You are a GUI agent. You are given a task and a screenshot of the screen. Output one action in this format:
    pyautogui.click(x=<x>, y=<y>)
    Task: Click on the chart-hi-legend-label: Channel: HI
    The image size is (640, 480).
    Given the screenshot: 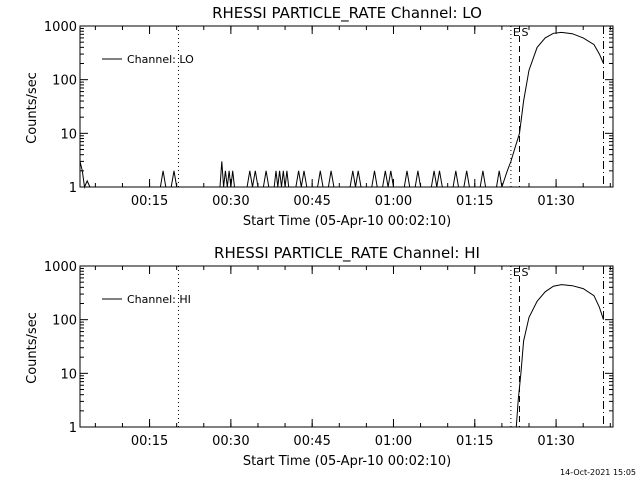 What is the action you would take?
    pyautogui.click(x=159, y=299)
    